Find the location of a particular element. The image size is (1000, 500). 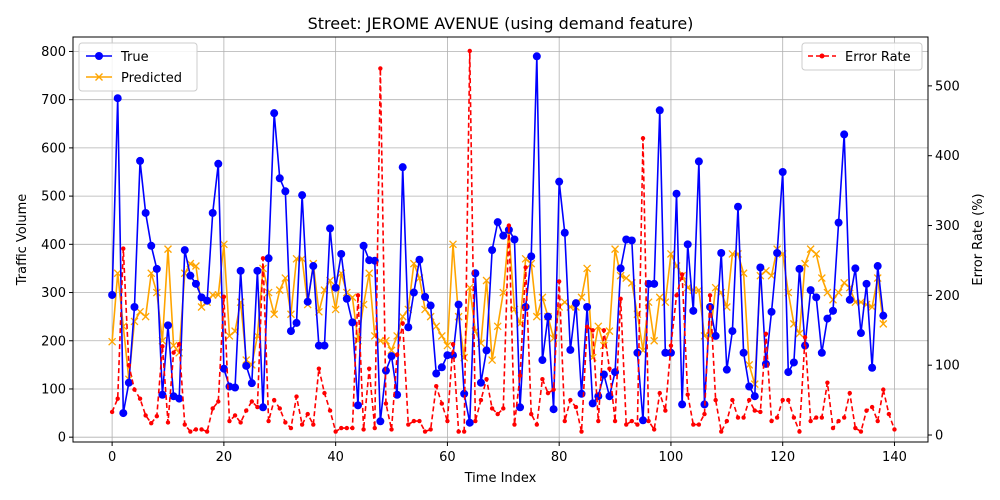

x-tick-label: 140 is located at coordinates (894, 457).